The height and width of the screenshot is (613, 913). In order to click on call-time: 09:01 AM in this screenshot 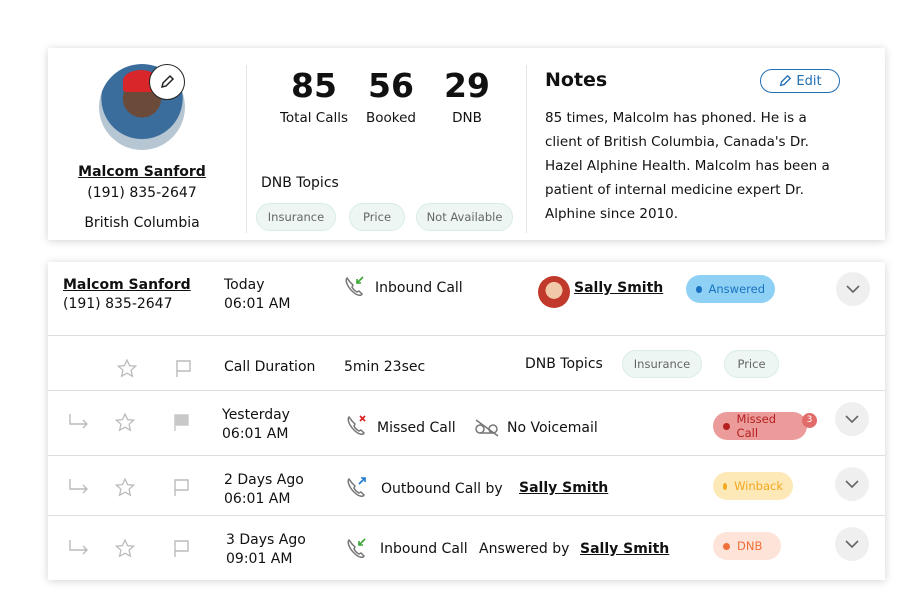, I will do `click(259, 559)`.